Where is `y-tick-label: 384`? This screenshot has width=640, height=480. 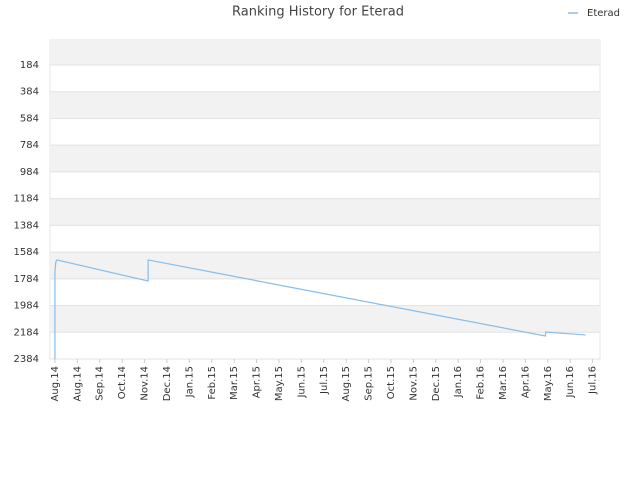 y-tick-label: 384 is located at coordinates (29, 92).